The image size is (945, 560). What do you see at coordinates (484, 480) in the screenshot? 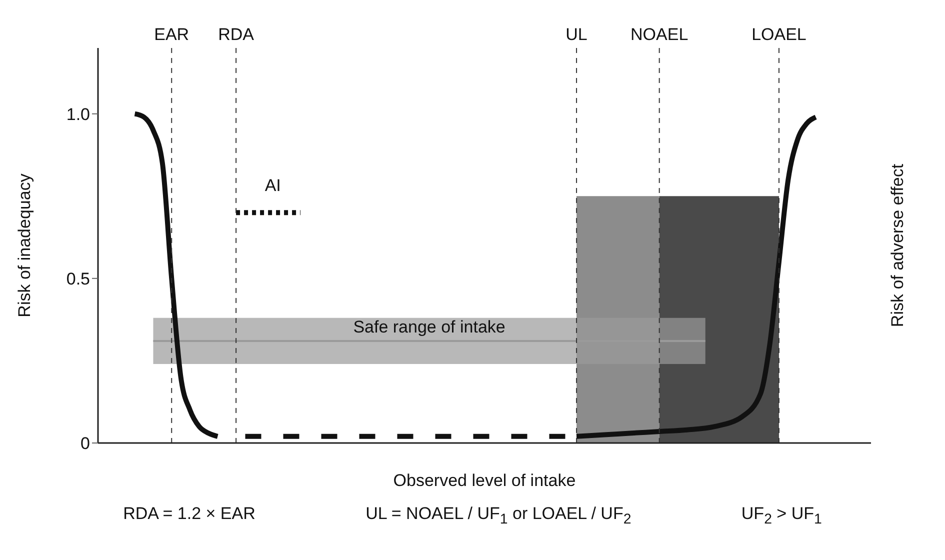
I see `x-axis-title: Observed level of intake` at bounding box center [484, 480].